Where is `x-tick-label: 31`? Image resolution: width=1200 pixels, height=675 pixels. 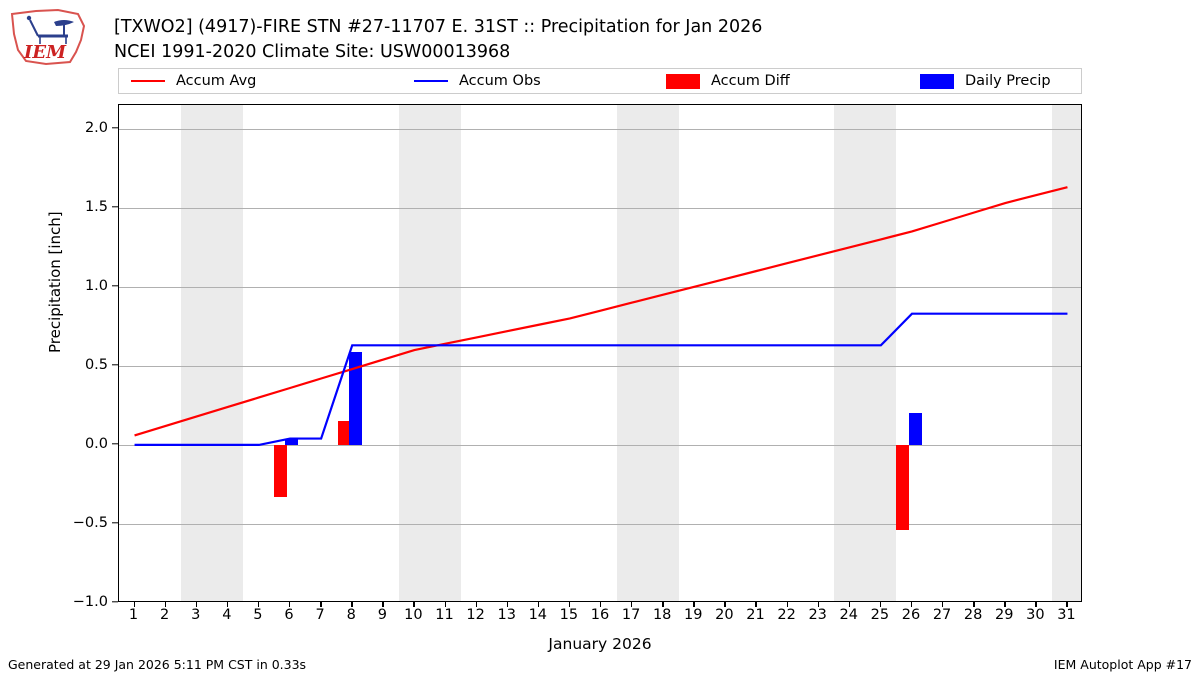 x-tick-label: 31 is located at coordinates (1066, 615).